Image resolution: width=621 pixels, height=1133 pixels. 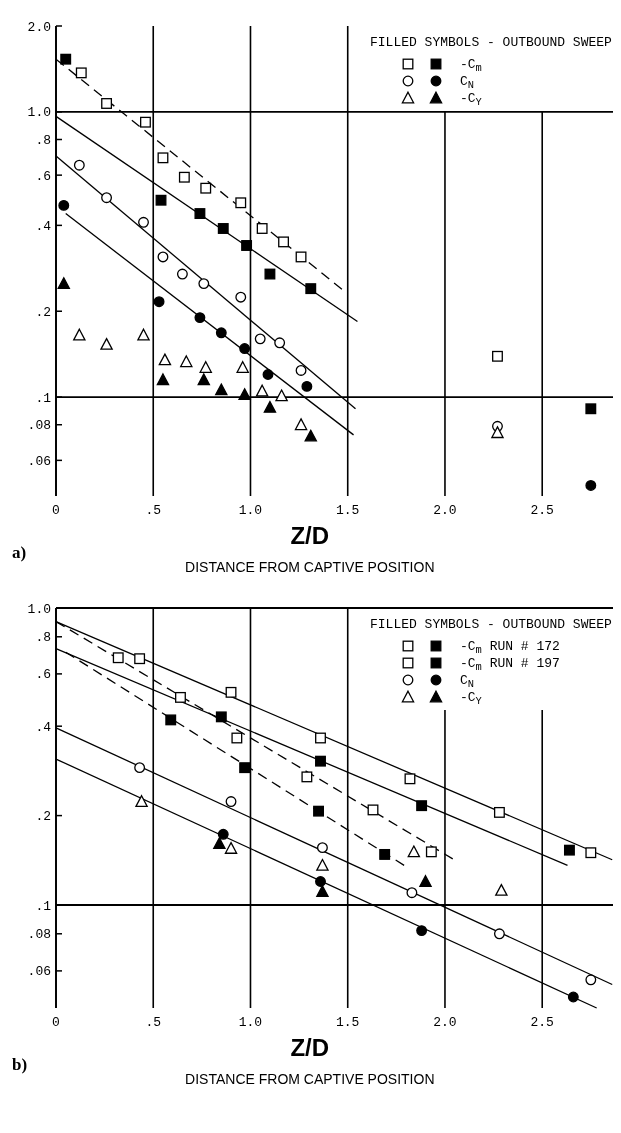 What do you see at coordinates (39, 972) in the screenshot?
I see `y-tick-label: .06` at bounding box center [39, 972].